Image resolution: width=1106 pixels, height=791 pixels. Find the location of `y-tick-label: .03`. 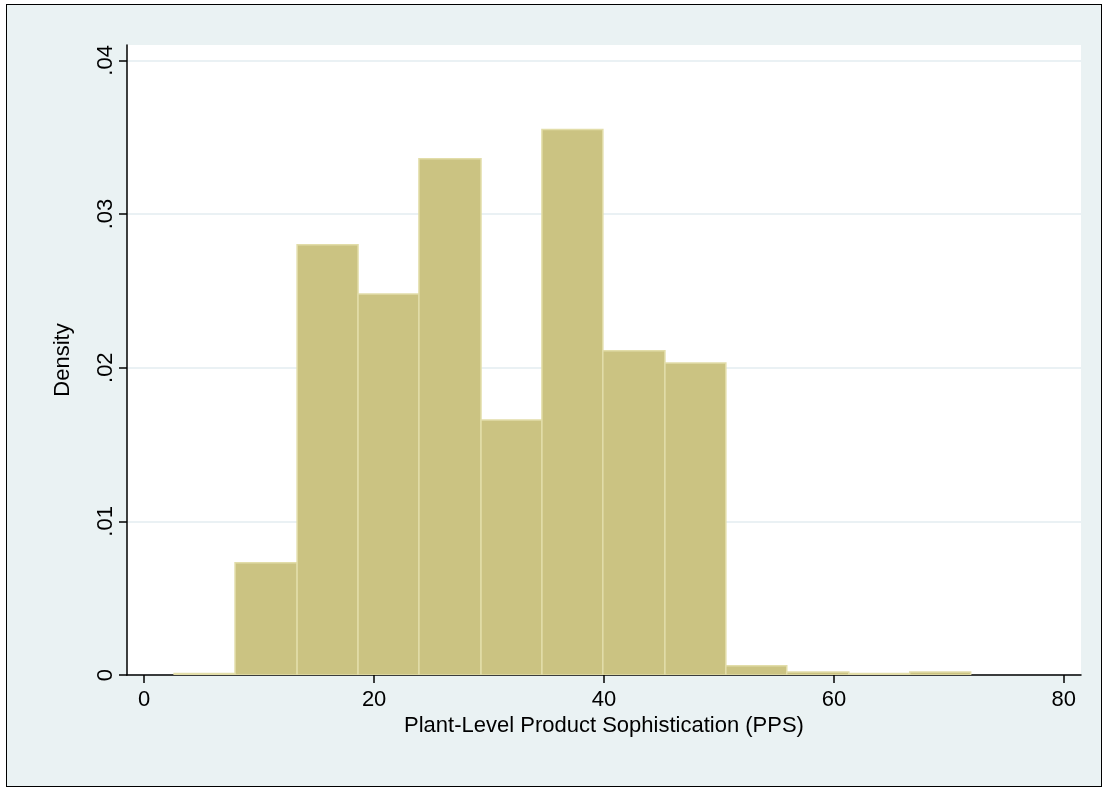

y-tick-label: .03 is located at coordinates (104, 214).